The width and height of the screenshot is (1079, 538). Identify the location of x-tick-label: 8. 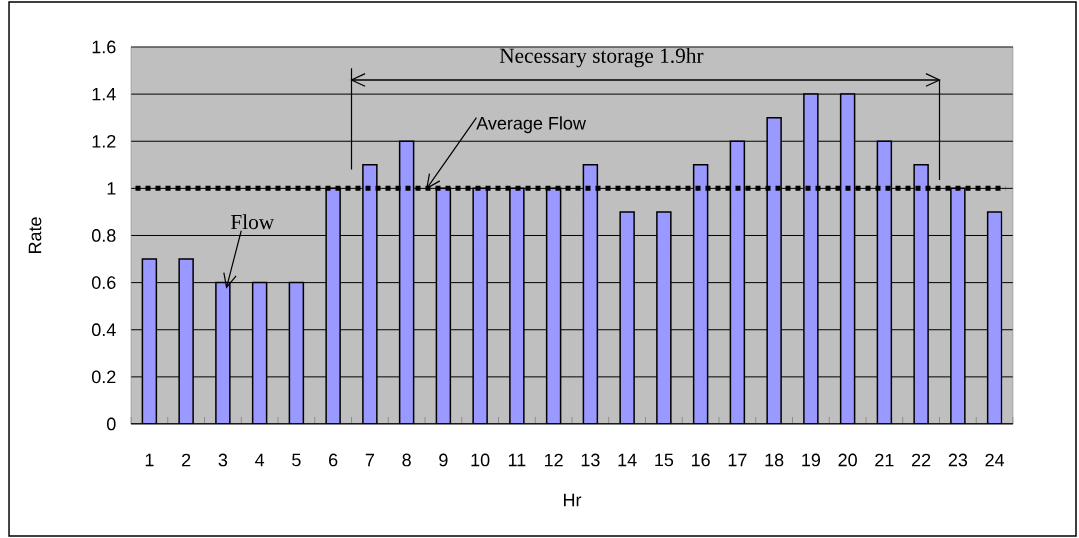
(406, 460).